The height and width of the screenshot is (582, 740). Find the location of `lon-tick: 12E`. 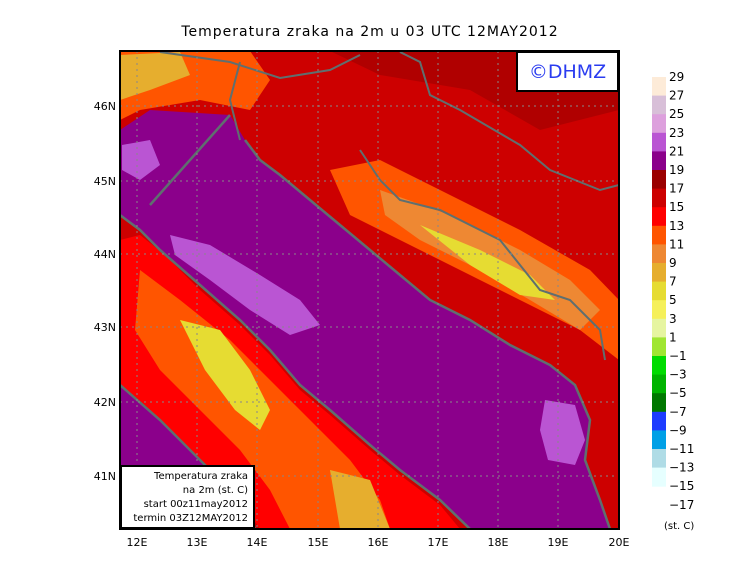

lon-tick: 12E is located at coordinates (137, 542).